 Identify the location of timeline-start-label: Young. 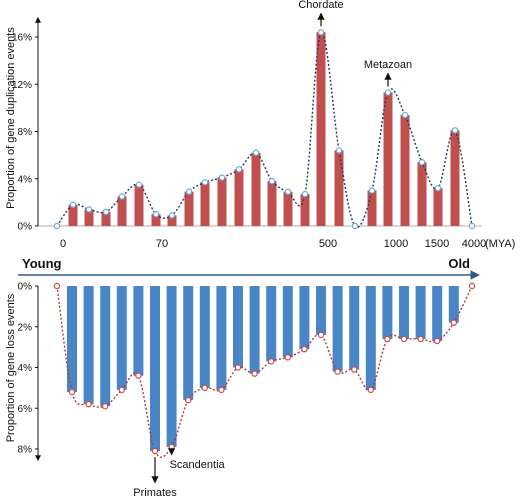
(42, 263).